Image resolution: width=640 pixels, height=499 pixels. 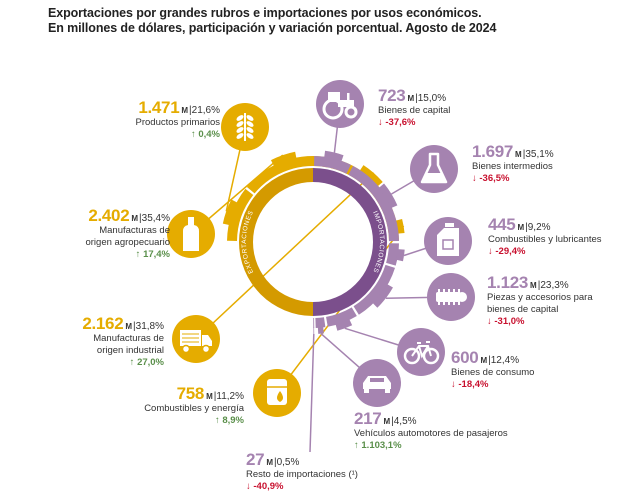 I want to click on value-line: 27 M|0,5%, so click(x=302, y=460).